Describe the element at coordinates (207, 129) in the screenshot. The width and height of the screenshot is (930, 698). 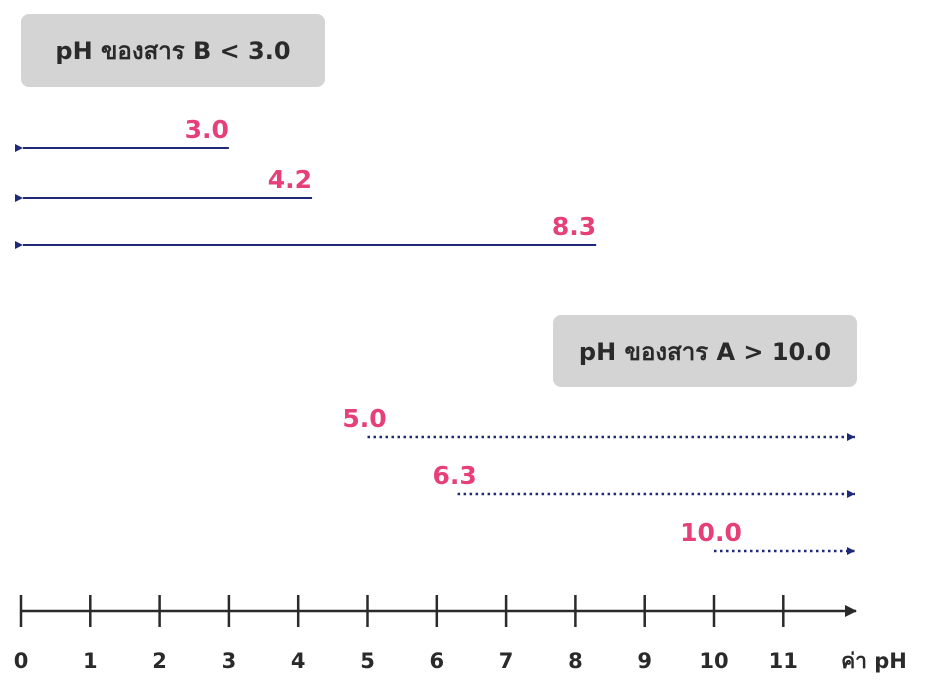
I see `acid-range-value: 3.0` at that location.